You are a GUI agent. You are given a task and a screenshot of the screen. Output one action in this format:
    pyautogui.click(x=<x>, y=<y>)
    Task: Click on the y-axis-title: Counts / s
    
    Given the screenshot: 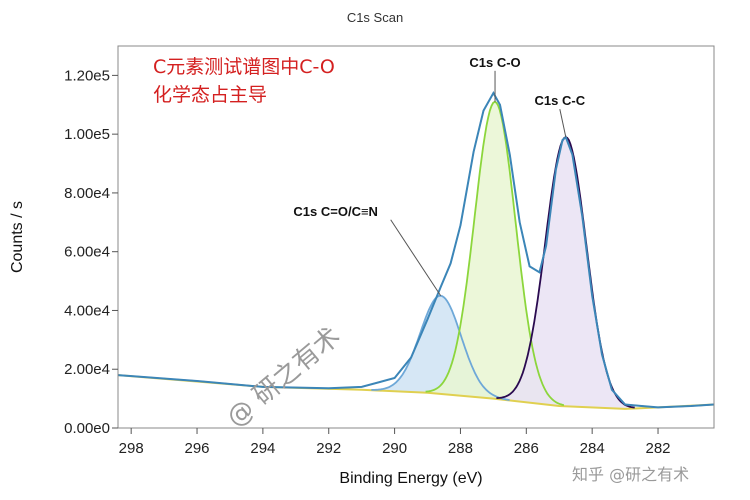 What is the action you would take?
    pyautogui.click(x=17, y=237)
    